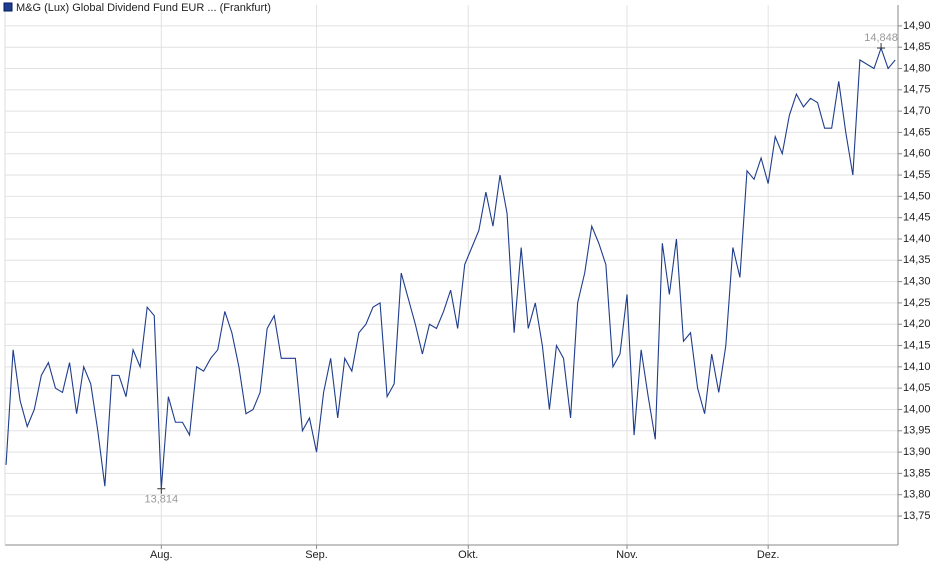 The image size is (940, 584). What do you see at coordinates (917, 324) in the screenshot?
I see `y-tick-label: 14,20` at bounding box center [917, 324].